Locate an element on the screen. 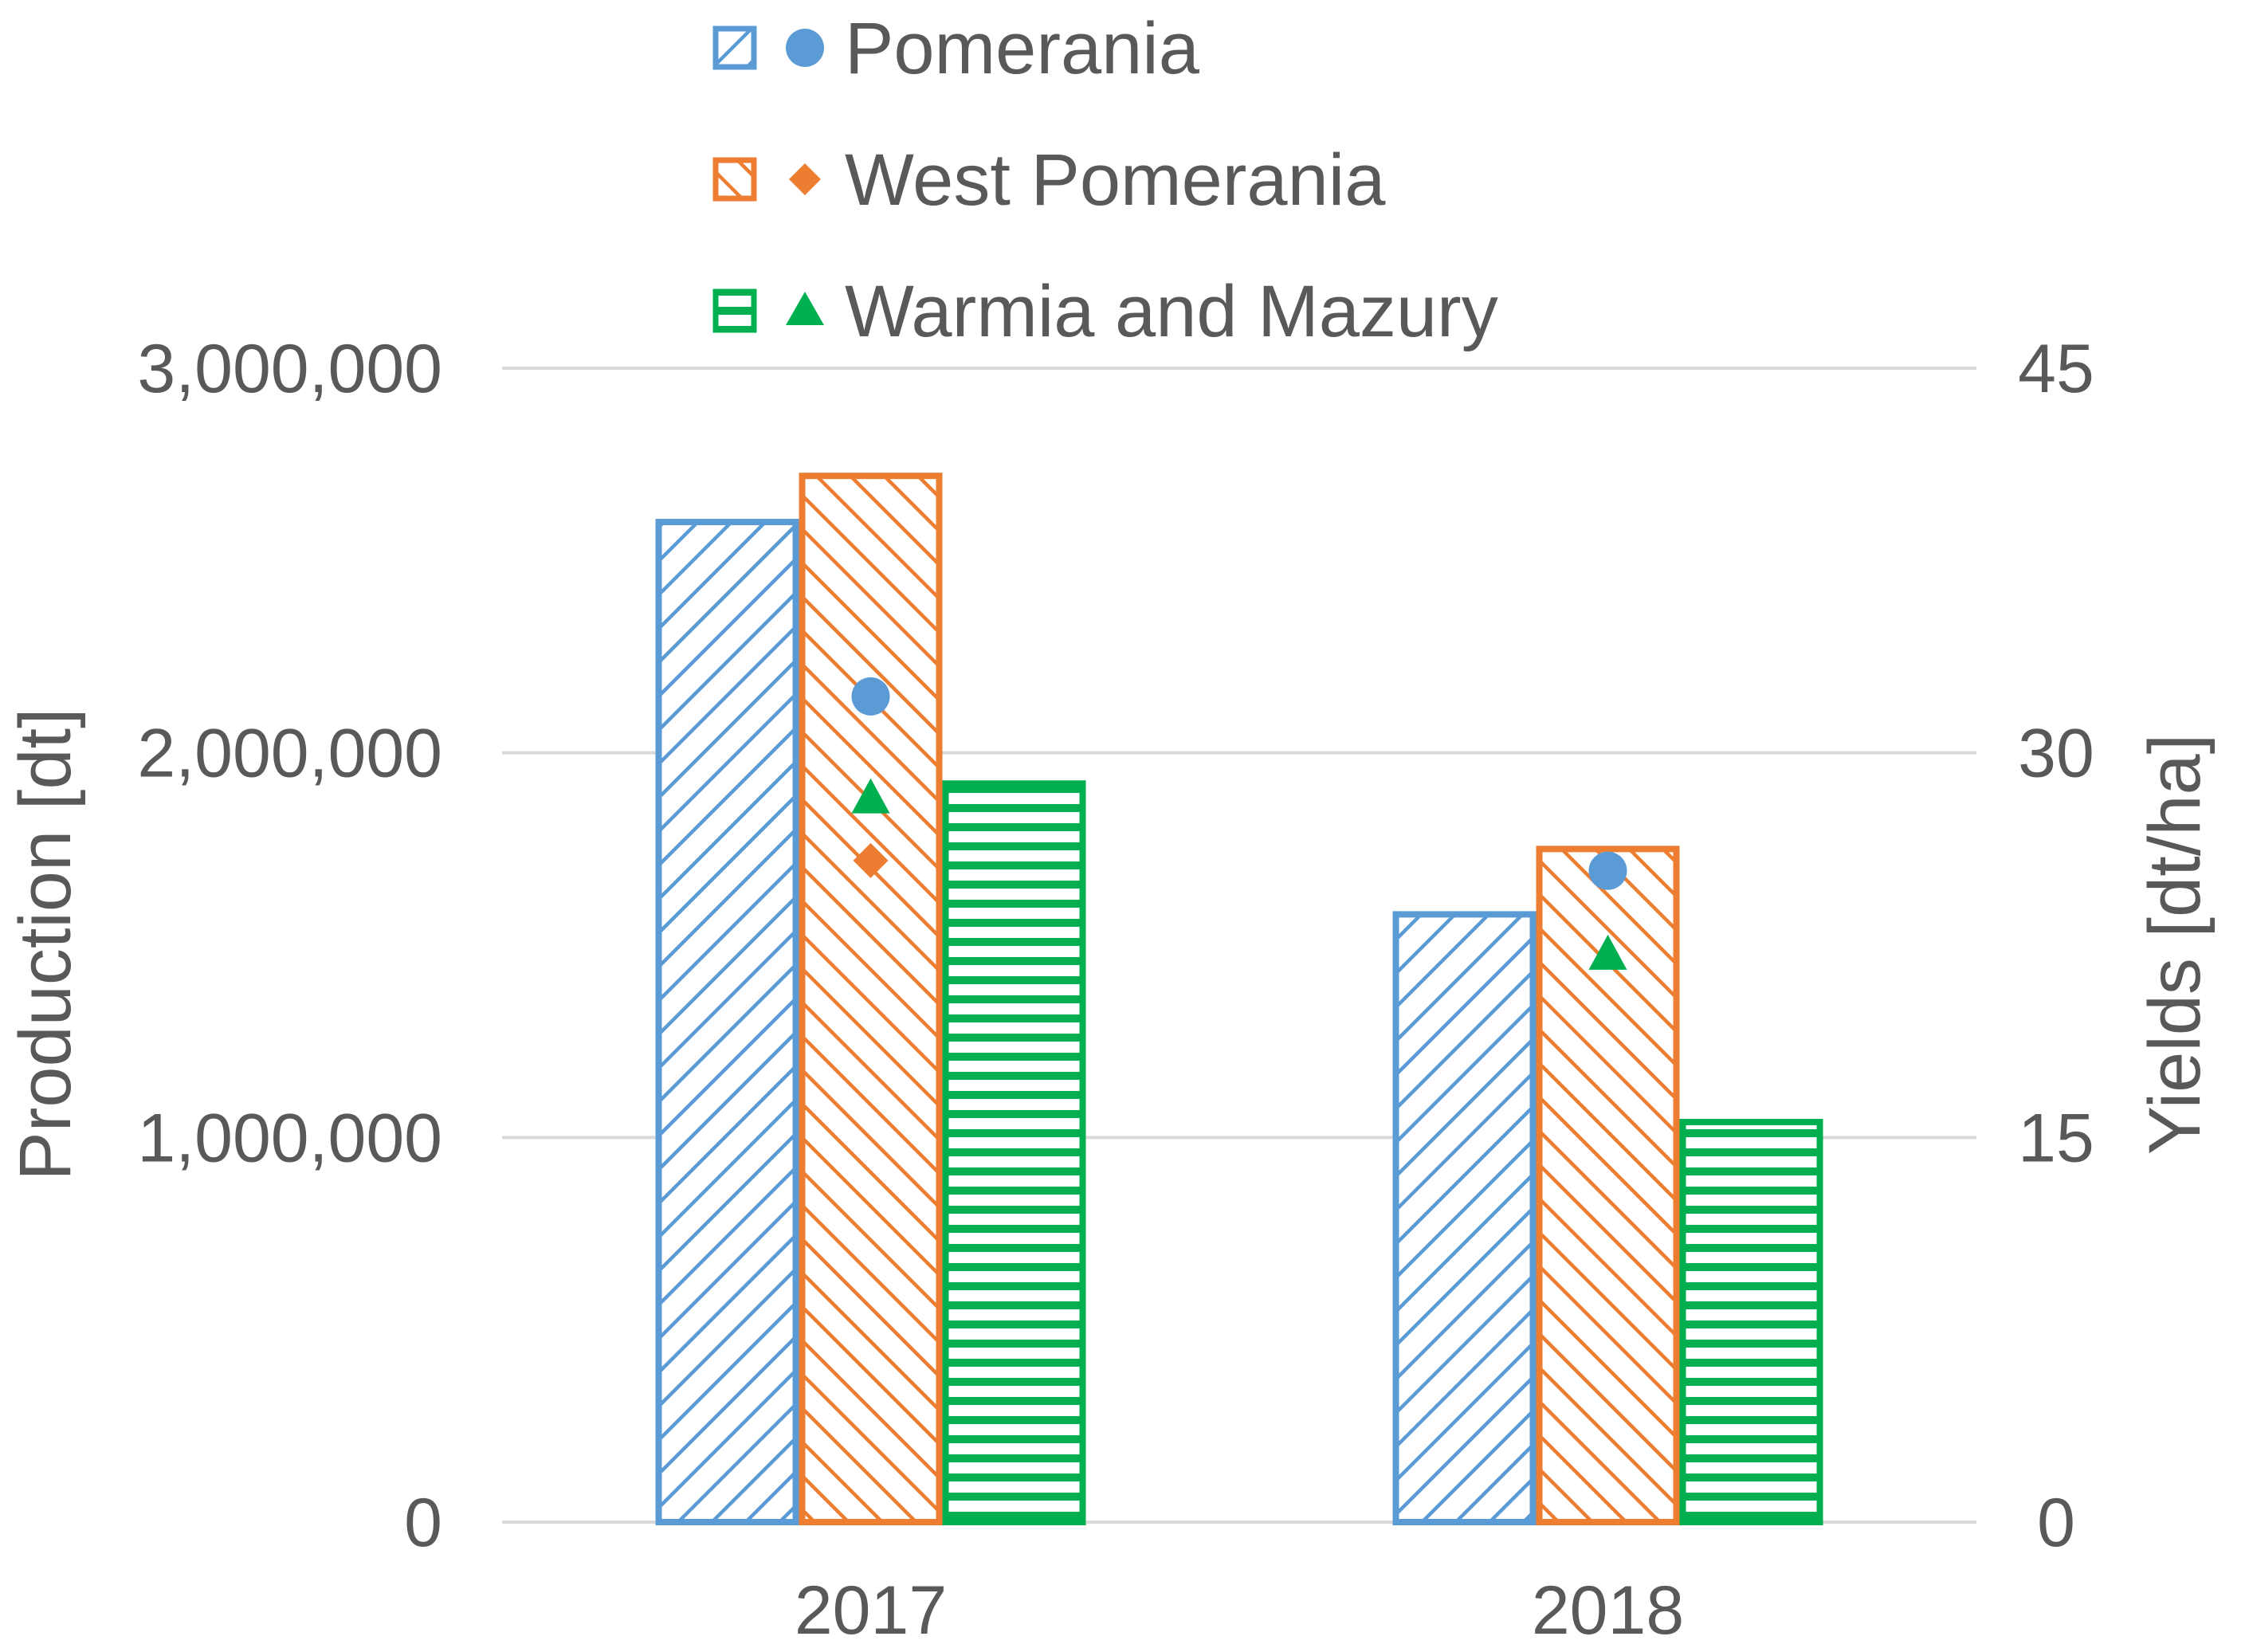  right-axis-ticks: 0 15 30 45 is located at coordinates (2056, 946).